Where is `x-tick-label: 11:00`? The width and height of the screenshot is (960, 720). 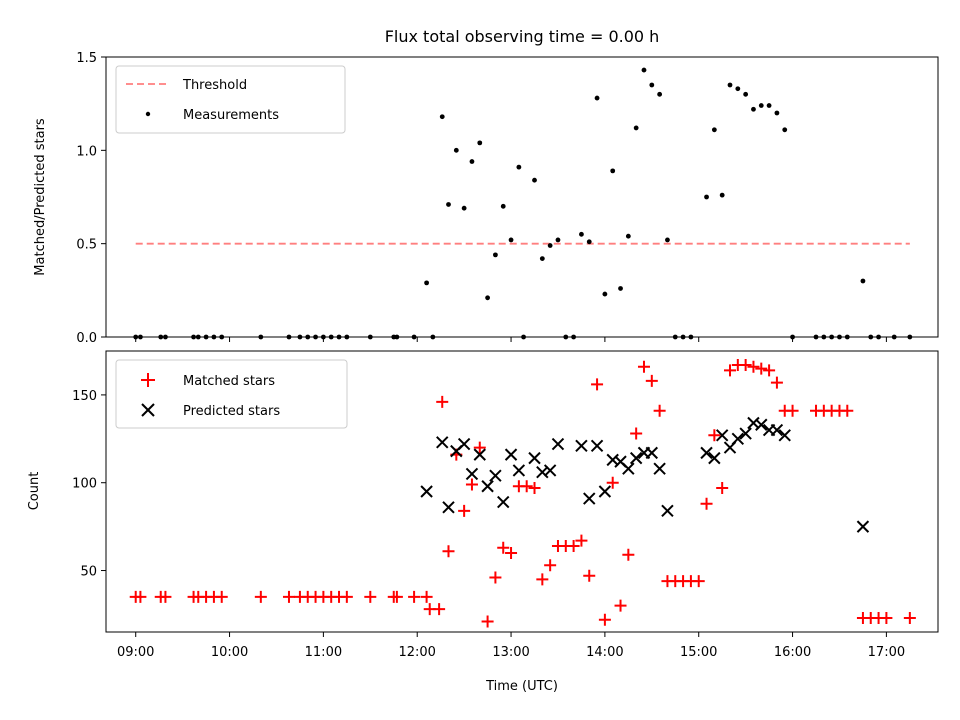 x-tick-label: 11:00 is located at coordinates (323, 652).